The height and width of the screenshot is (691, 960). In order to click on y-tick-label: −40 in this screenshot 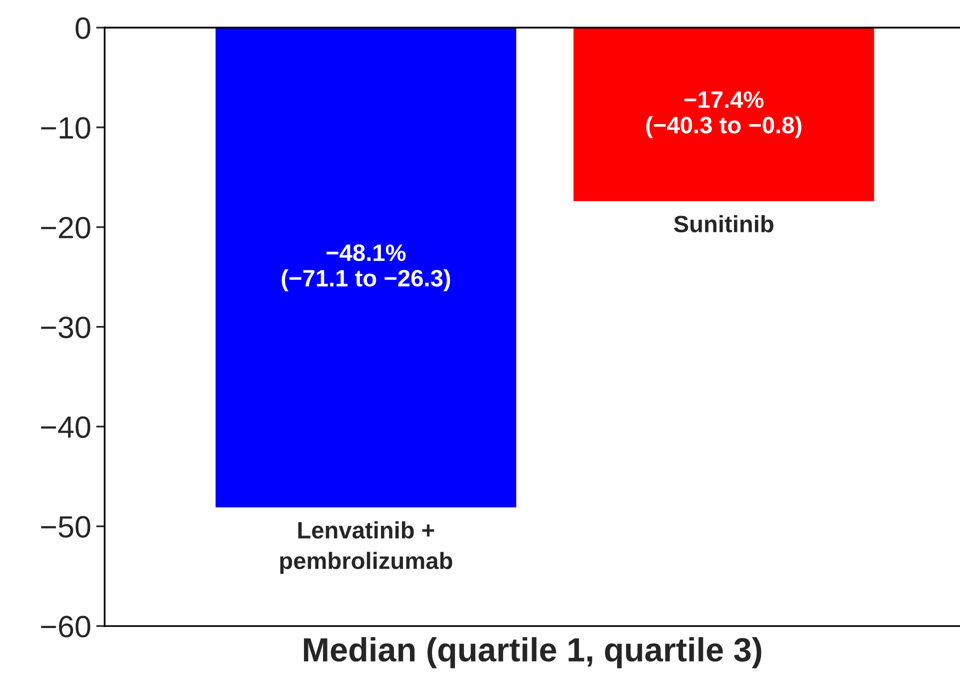, I will do `click(65, 427)`.